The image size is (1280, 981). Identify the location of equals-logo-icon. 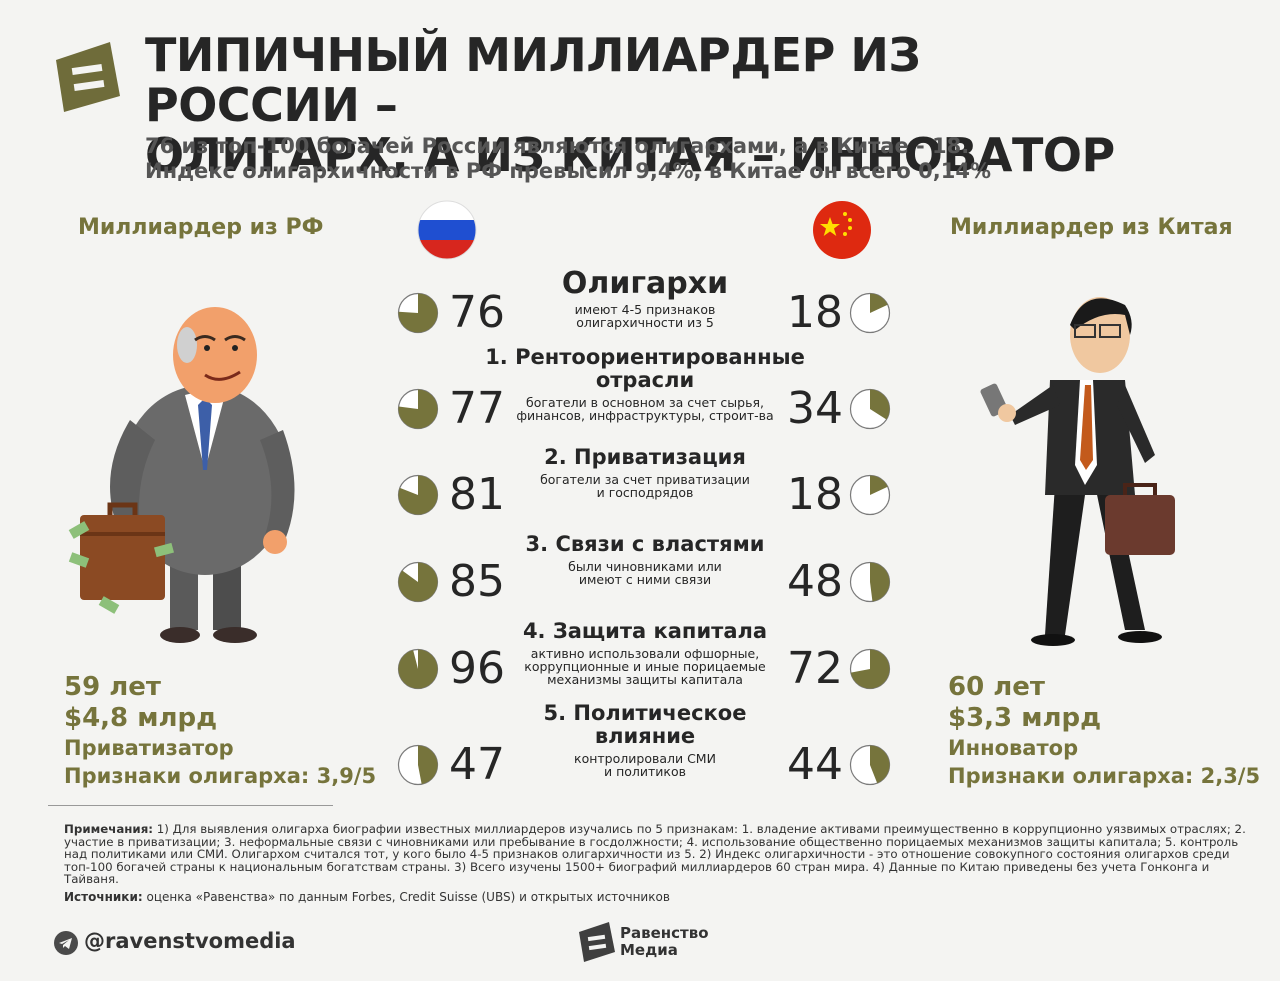
(88, 77).